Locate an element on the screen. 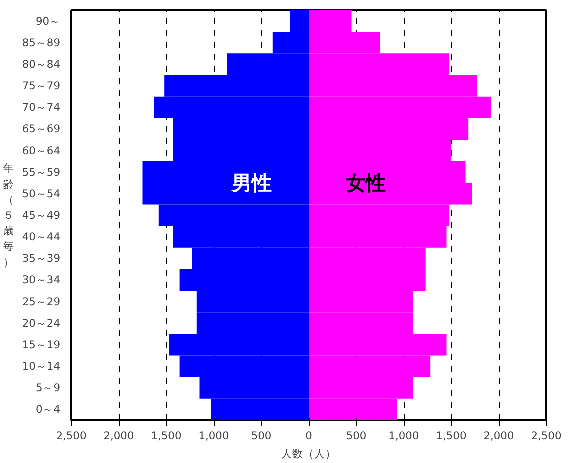 The image size is (568, 463). y-tick-label: 35～39 is located at coordinates (41, 259).